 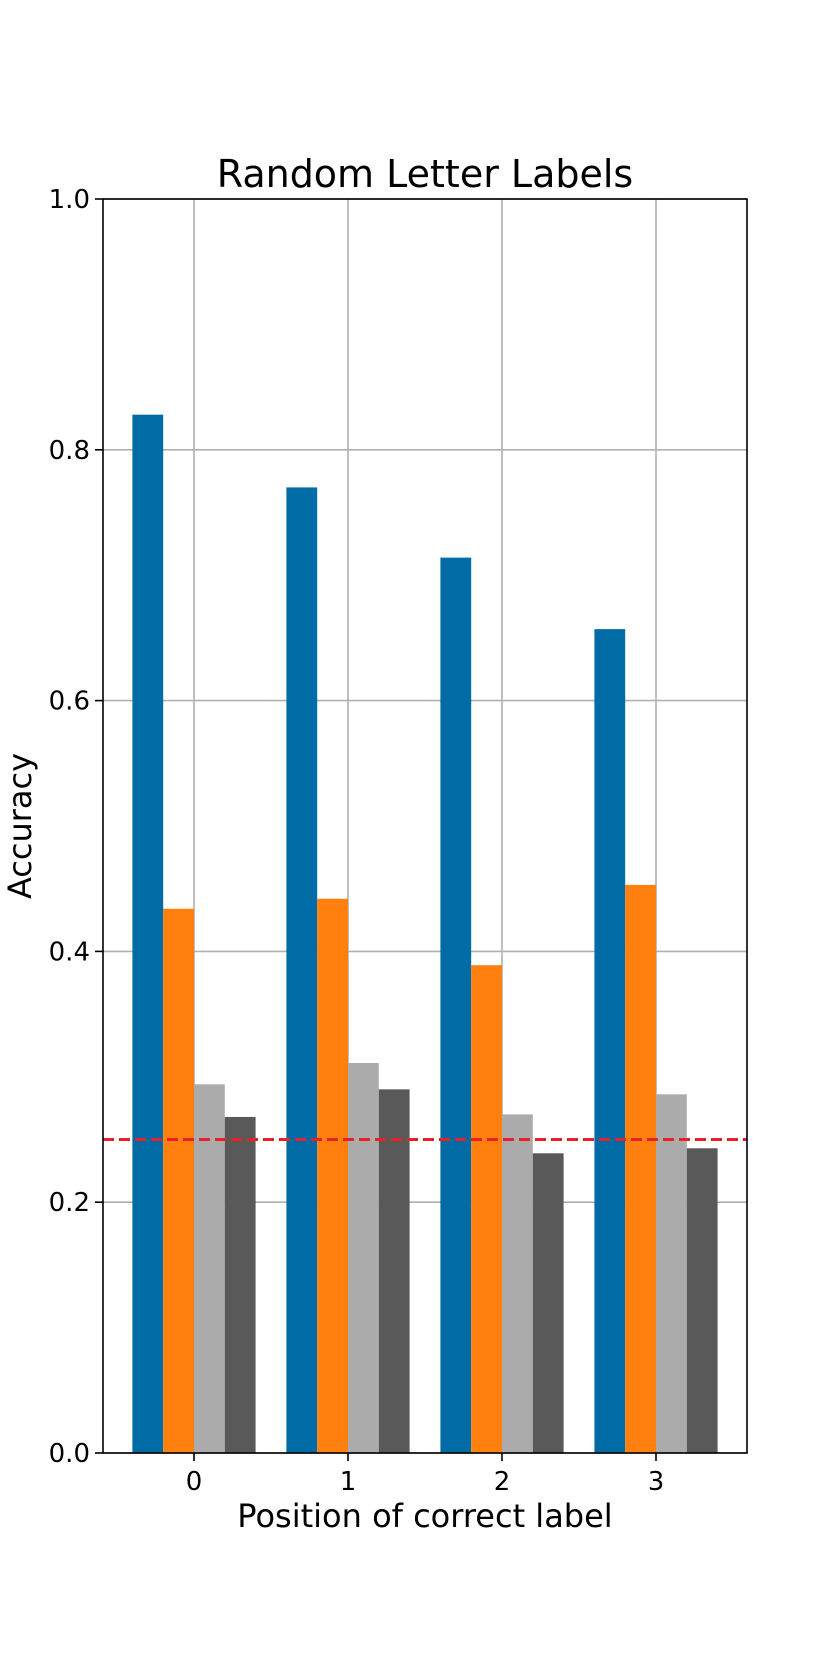 What do you see at coordinates (656, 1482) in the screenshot?
I see `x-tick-label: 3` at bounding box center [656, 1482].